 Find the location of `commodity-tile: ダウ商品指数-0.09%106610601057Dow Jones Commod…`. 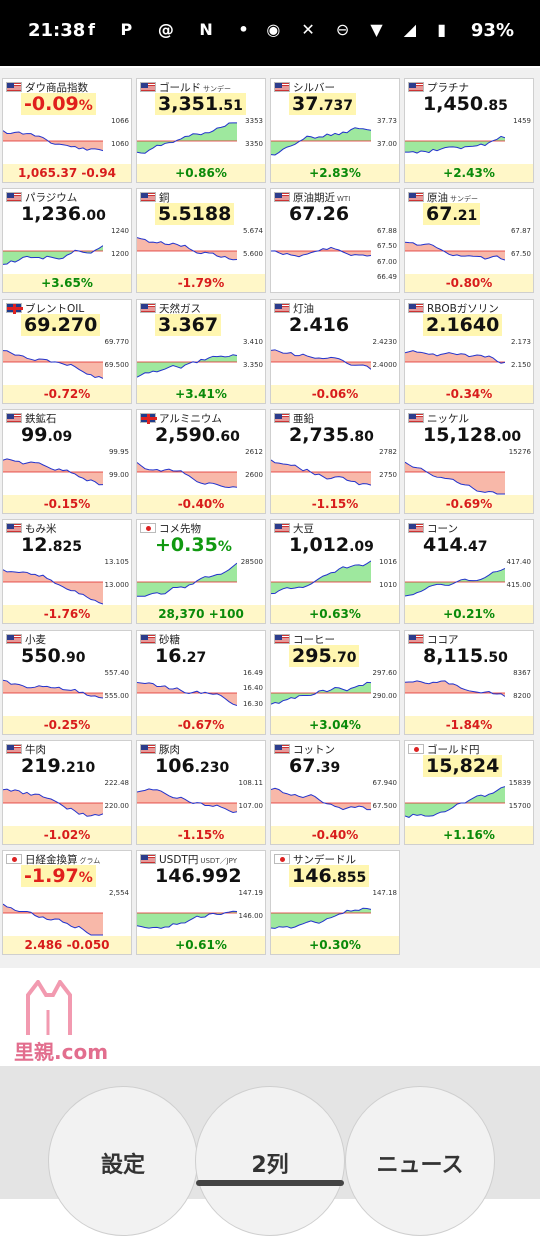

commodity-tile: ダウ商品指数-0.09%106610601057Dow Jones Commod… is located at coordinates (67, 130).